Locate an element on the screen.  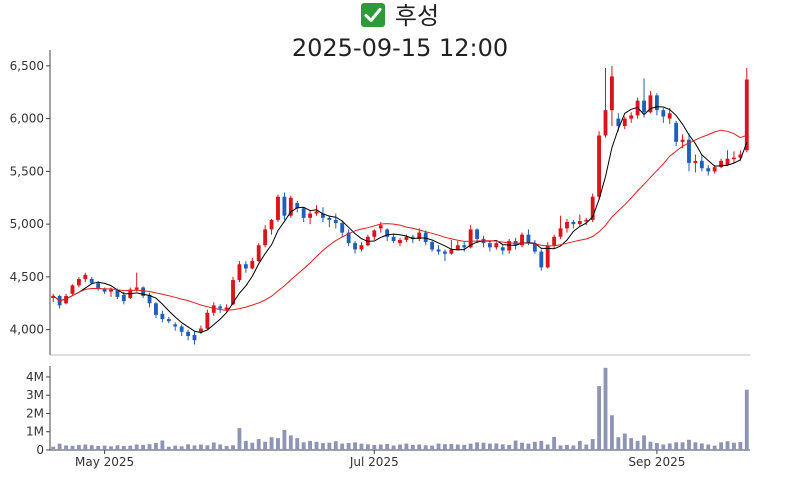
chart-title: 후성 is located at coordinates (400, 16).